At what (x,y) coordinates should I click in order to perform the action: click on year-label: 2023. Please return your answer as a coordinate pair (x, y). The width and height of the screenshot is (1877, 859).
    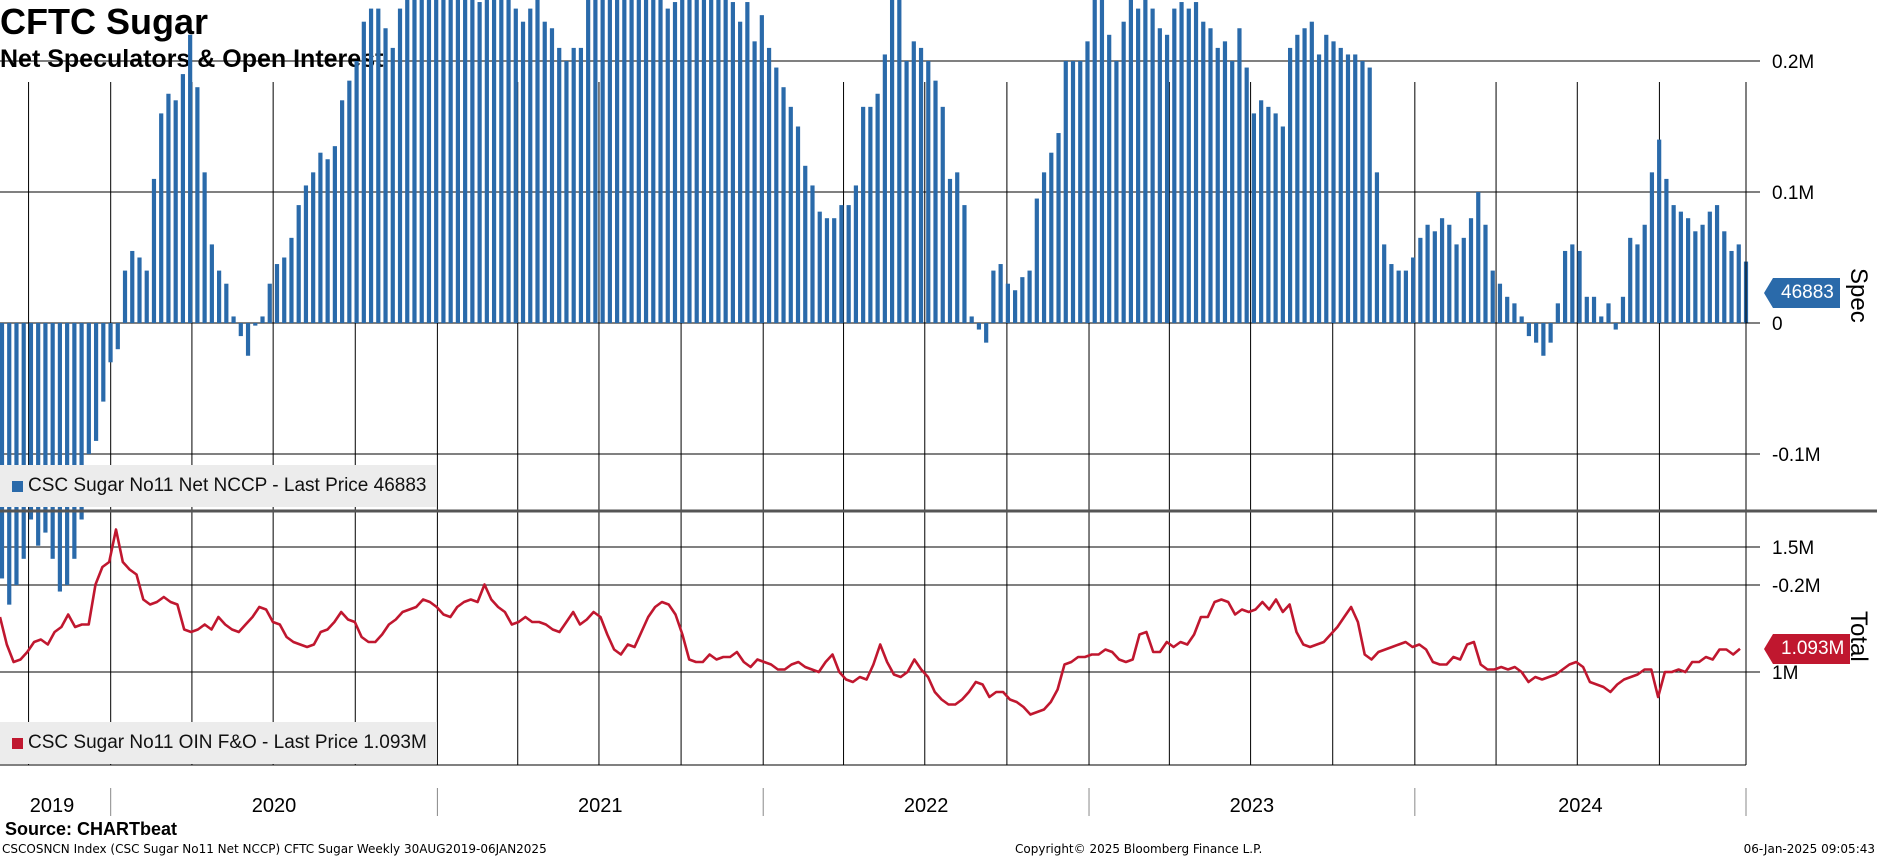
    Looking at the image, I should click on (1252, 806).